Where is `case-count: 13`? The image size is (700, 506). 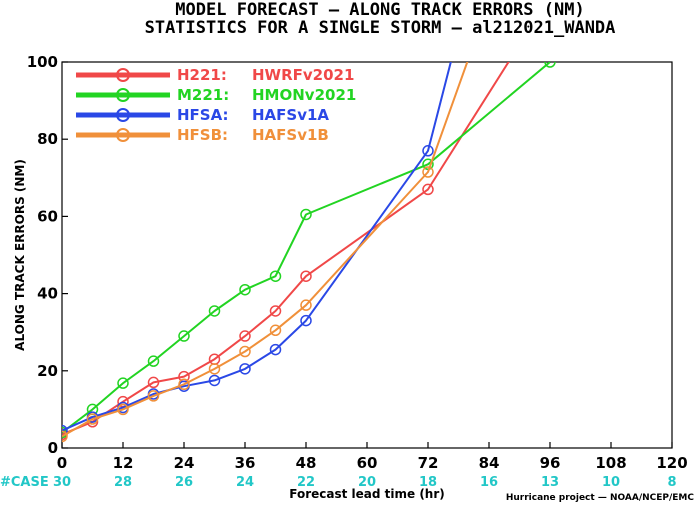 case-count: 13 is located at coordinates (550, 482).